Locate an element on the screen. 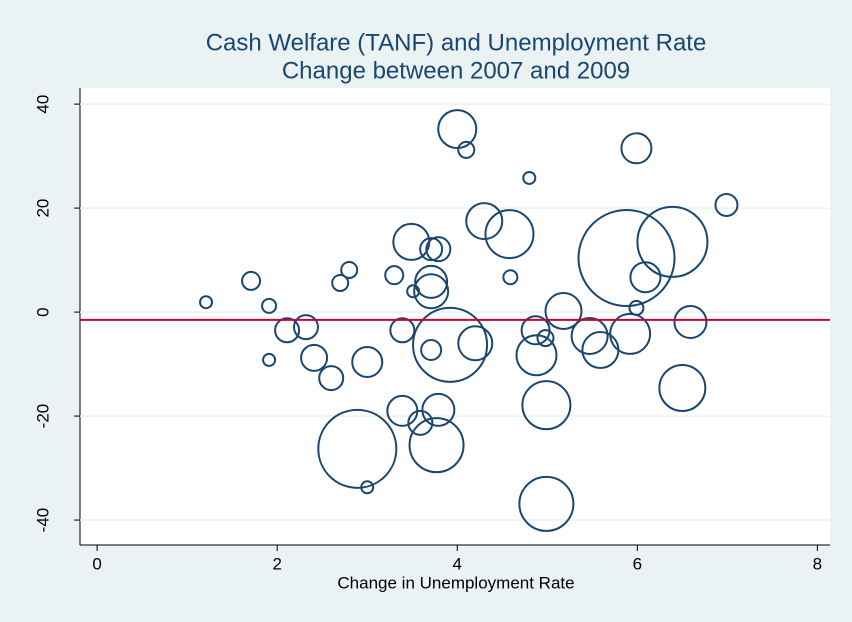 The height and width of the screenshot is (622, 852). x-tick-label: 6 is located at coordinates (637, 563).